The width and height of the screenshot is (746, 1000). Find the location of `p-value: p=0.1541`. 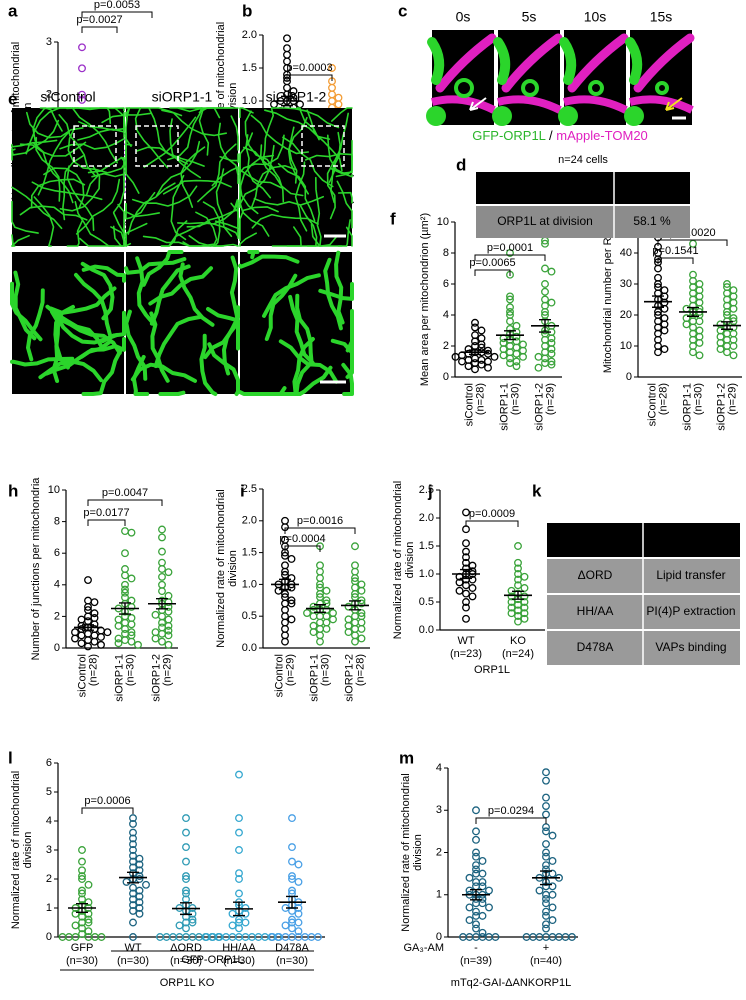

p-value: p=0.1541 is located at coordinates (675, 251).